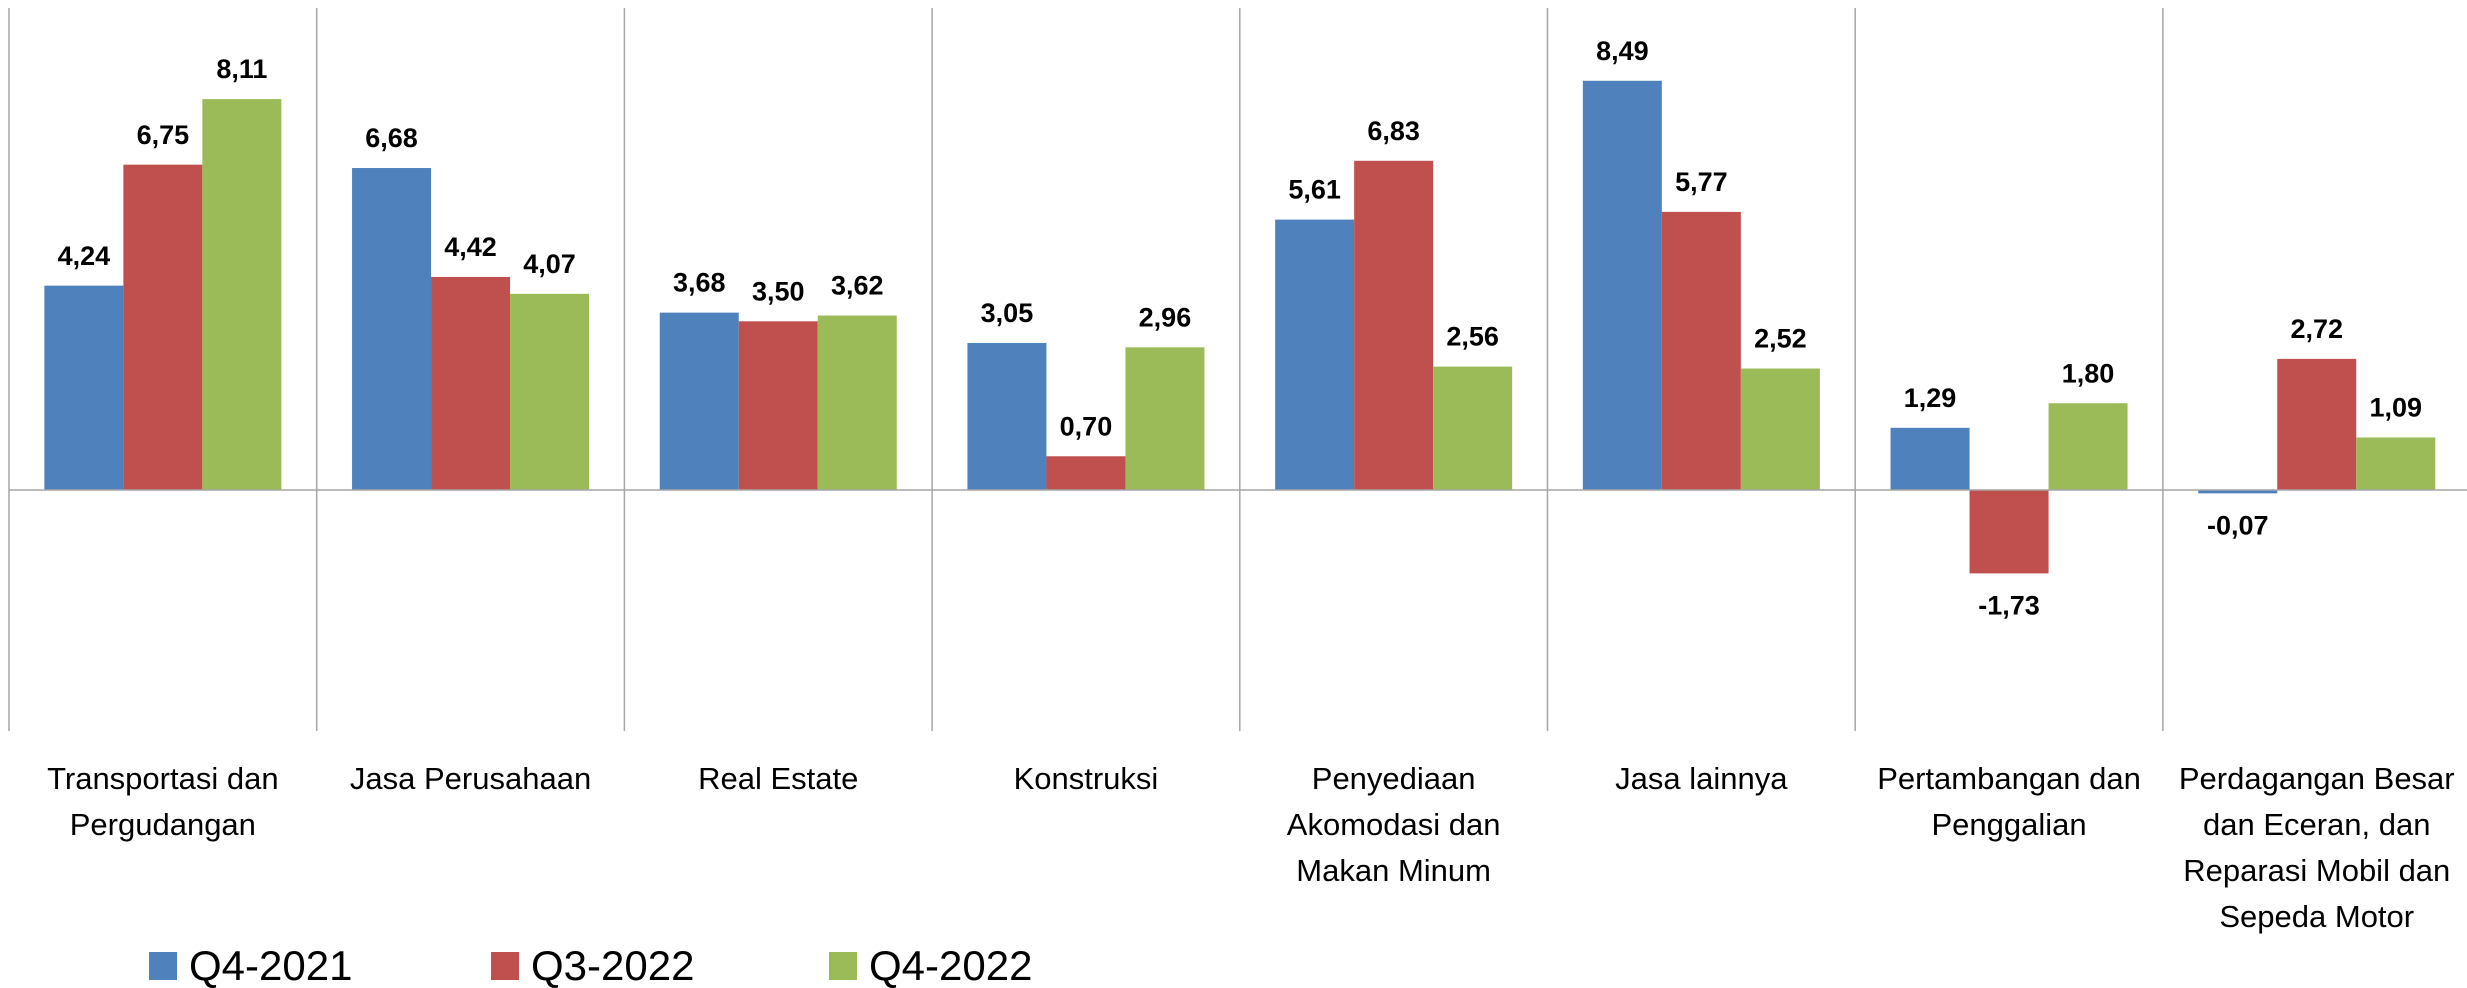 This screenshot has width=2467, height=988. I want to click on value-label: 6,68, so click(391, 138).